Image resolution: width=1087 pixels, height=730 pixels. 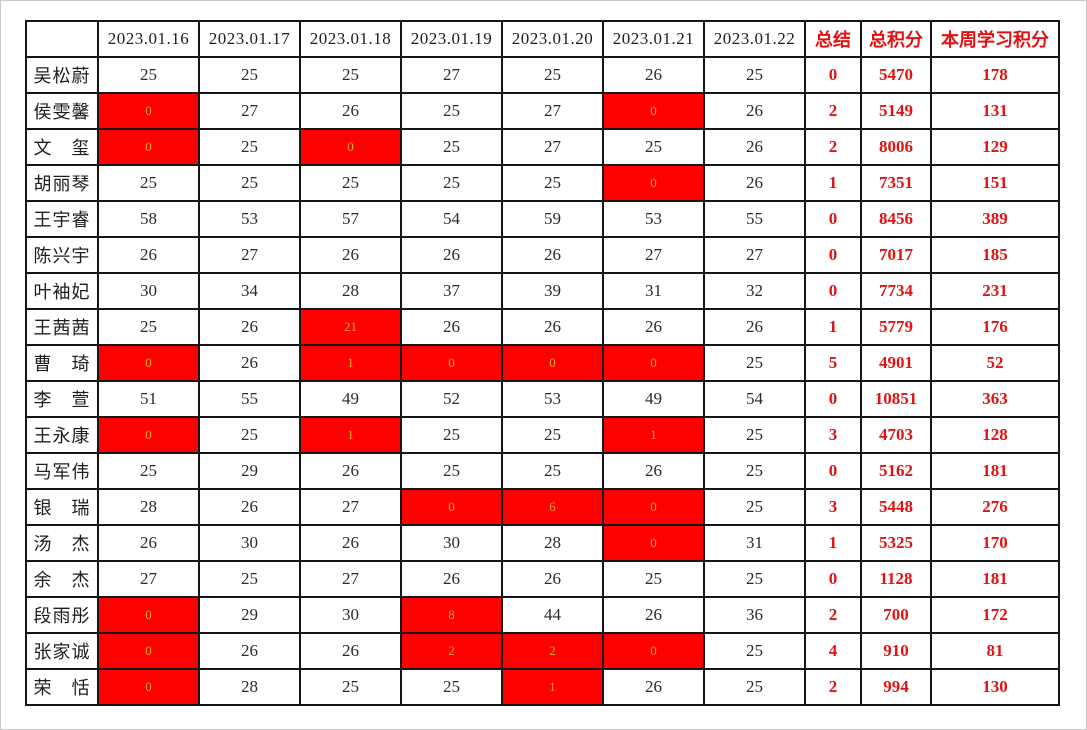 I want to click on student-name-cell: 银 瑞, so click(x=62, y=507).